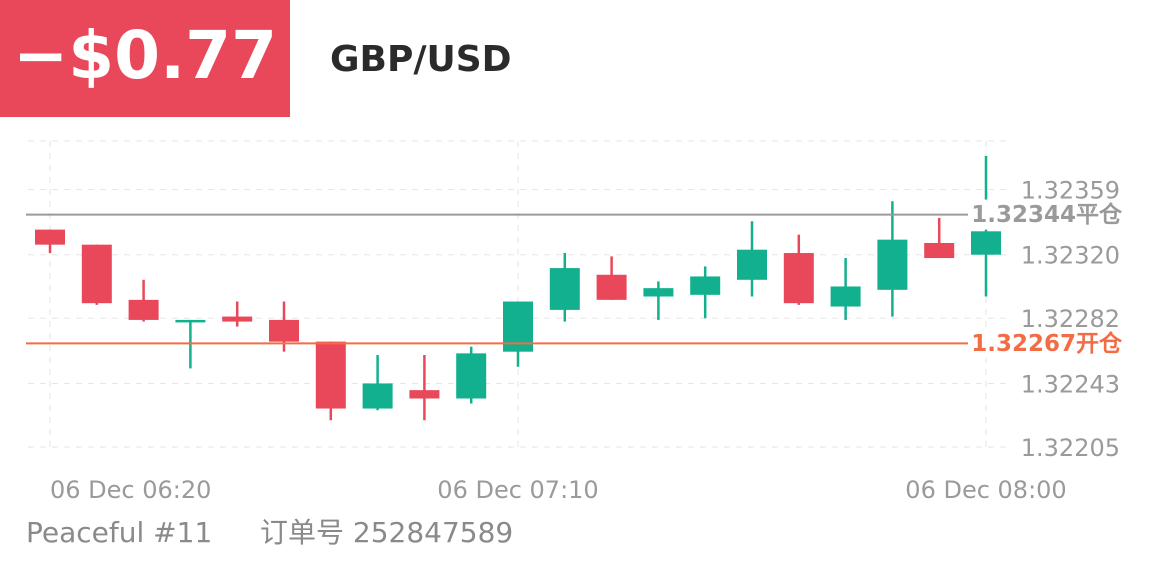 This screenshot has height=580, width=1161. I want to click on pnl-badge, so click(145, 58).